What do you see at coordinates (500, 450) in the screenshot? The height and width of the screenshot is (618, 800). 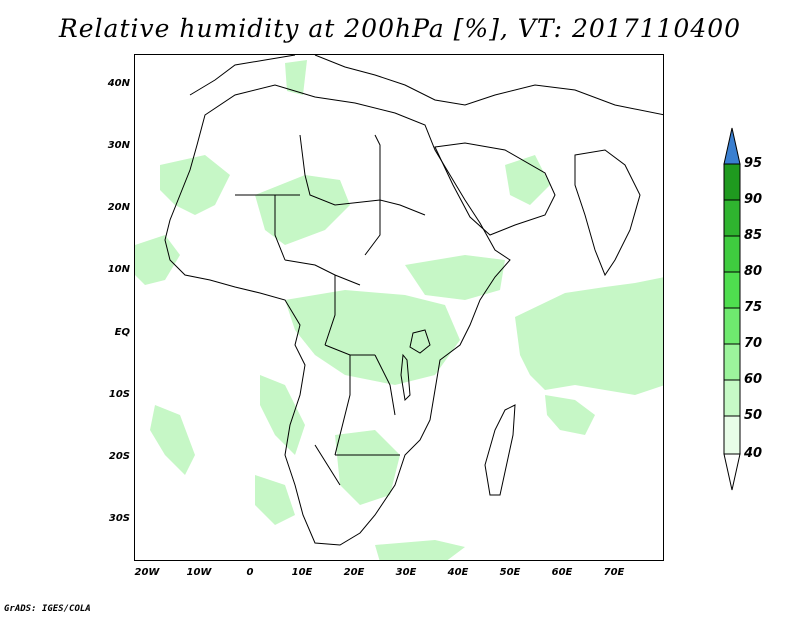 I see `madagascar-outline` at bounding box center [500, 450].